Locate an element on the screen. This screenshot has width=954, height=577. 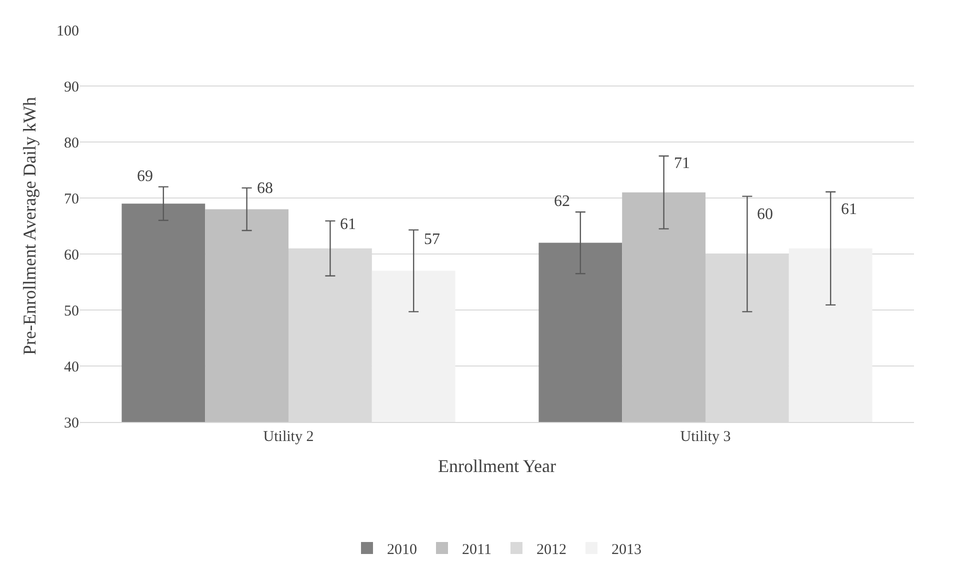
y-tick-label: 90 is located at coordinates (71, 87).